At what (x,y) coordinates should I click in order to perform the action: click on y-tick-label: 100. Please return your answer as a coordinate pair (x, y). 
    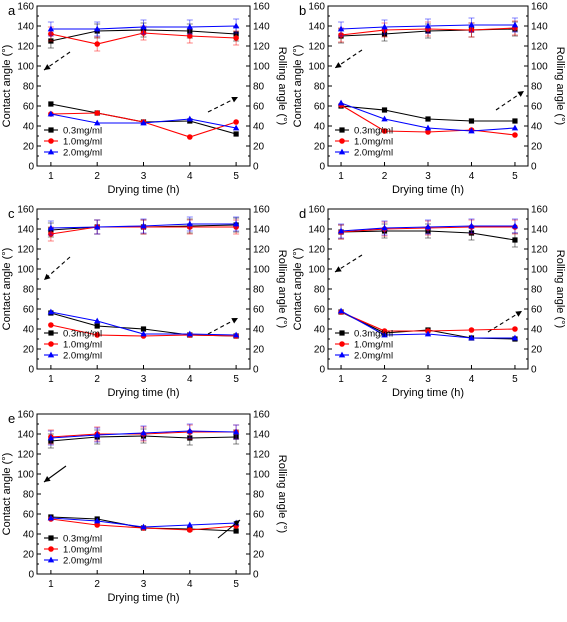
    Looking at the image, I should click on (25, 475).